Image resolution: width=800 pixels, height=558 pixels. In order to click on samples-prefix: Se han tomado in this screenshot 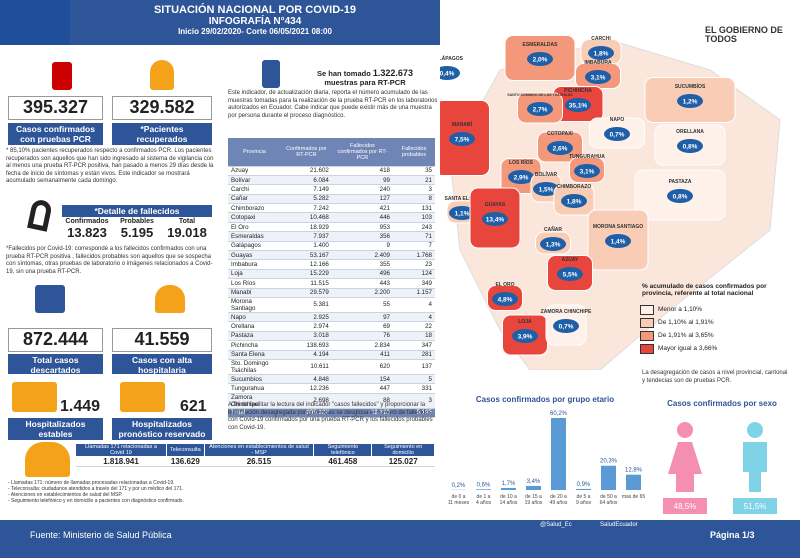, I will do `click(344, 73)`.